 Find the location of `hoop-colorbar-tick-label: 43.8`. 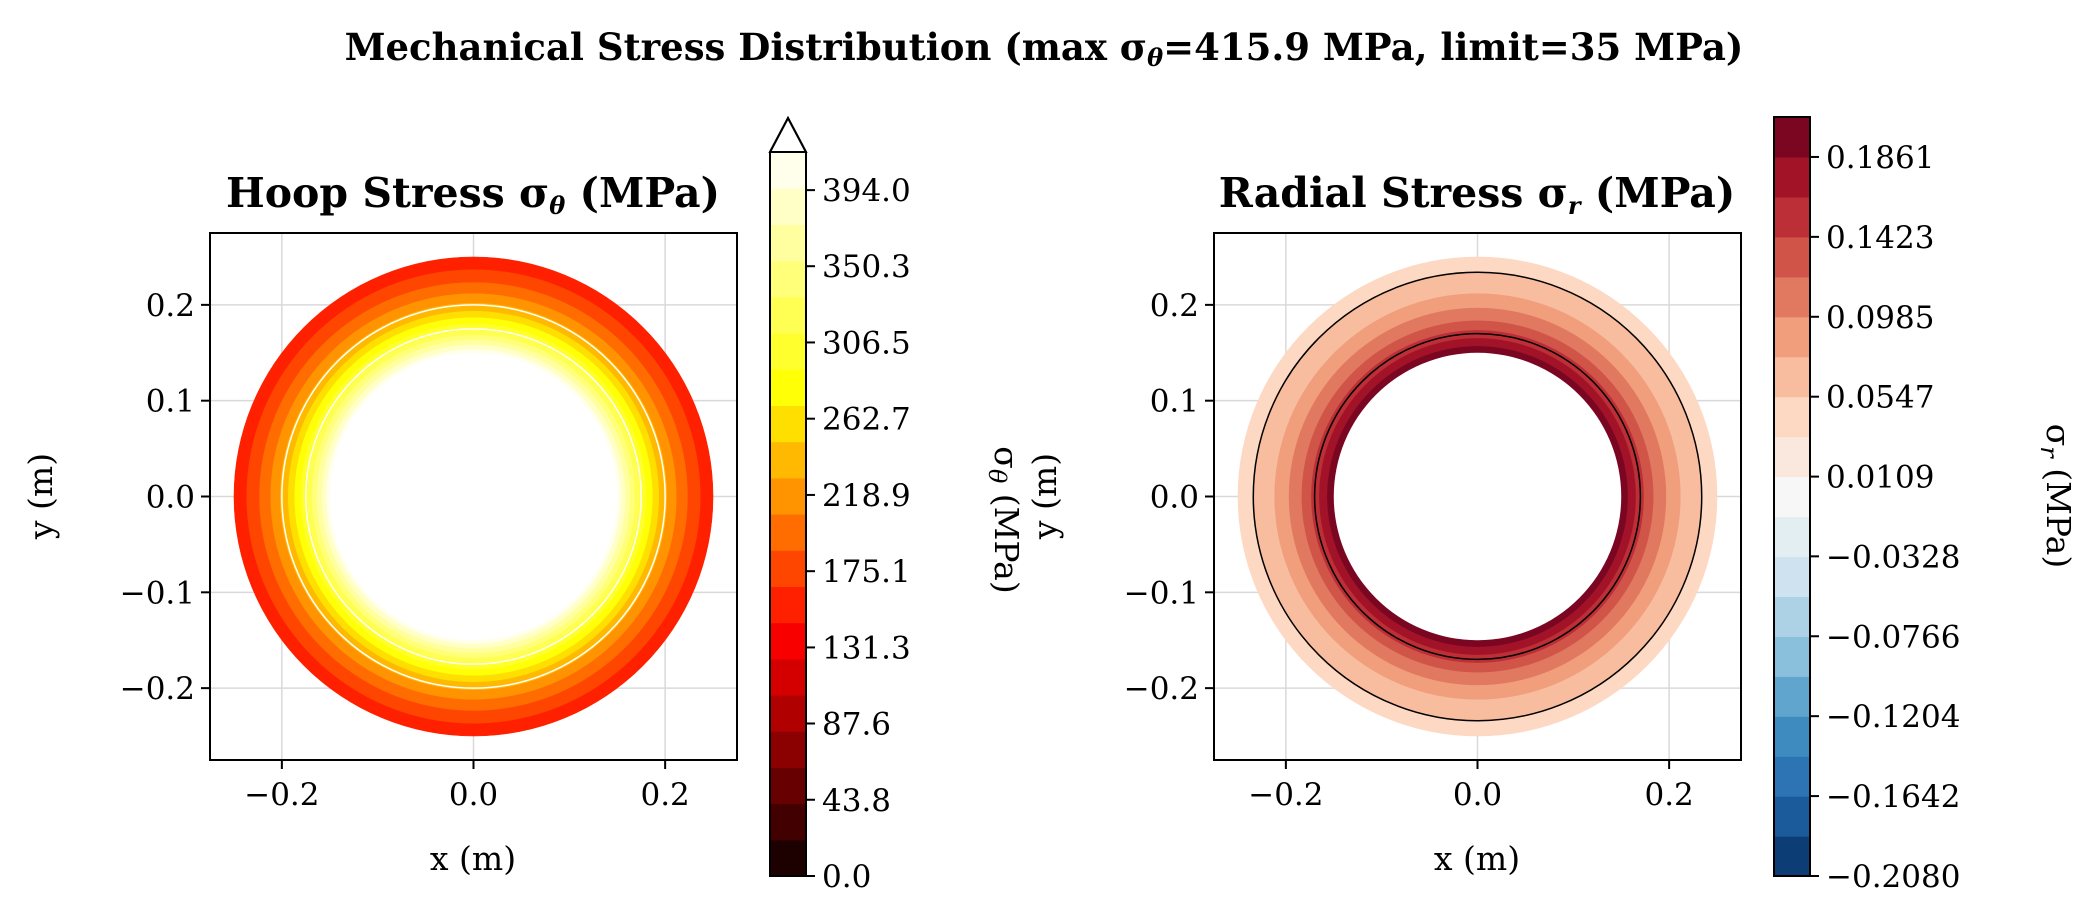

hoop-colorbar-tick-label: 43.8 is located at coordinates (856, 801).